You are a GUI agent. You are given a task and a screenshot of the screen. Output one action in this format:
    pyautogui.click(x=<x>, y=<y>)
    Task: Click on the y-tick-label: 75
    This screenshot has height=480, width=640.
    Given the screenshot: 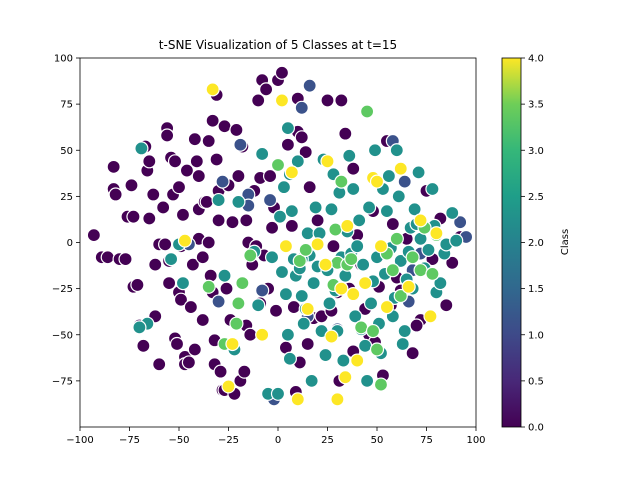 What is the action you would take?
    pyautogui.click(x=66, y=105)
    